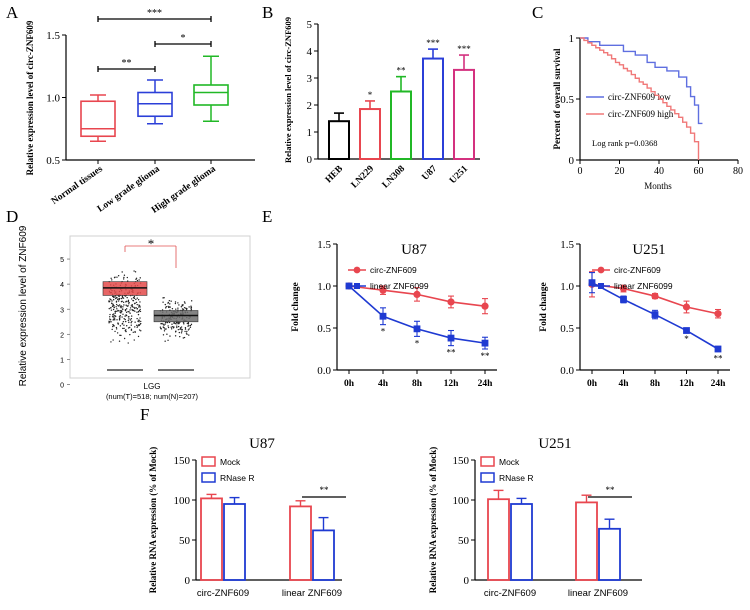 The image size is (750, 610). What do you see at coordinates (557, 99) in the screenshot?
I see `y-axis-label: Percent of overall survival` at bounding box center [557, 99].